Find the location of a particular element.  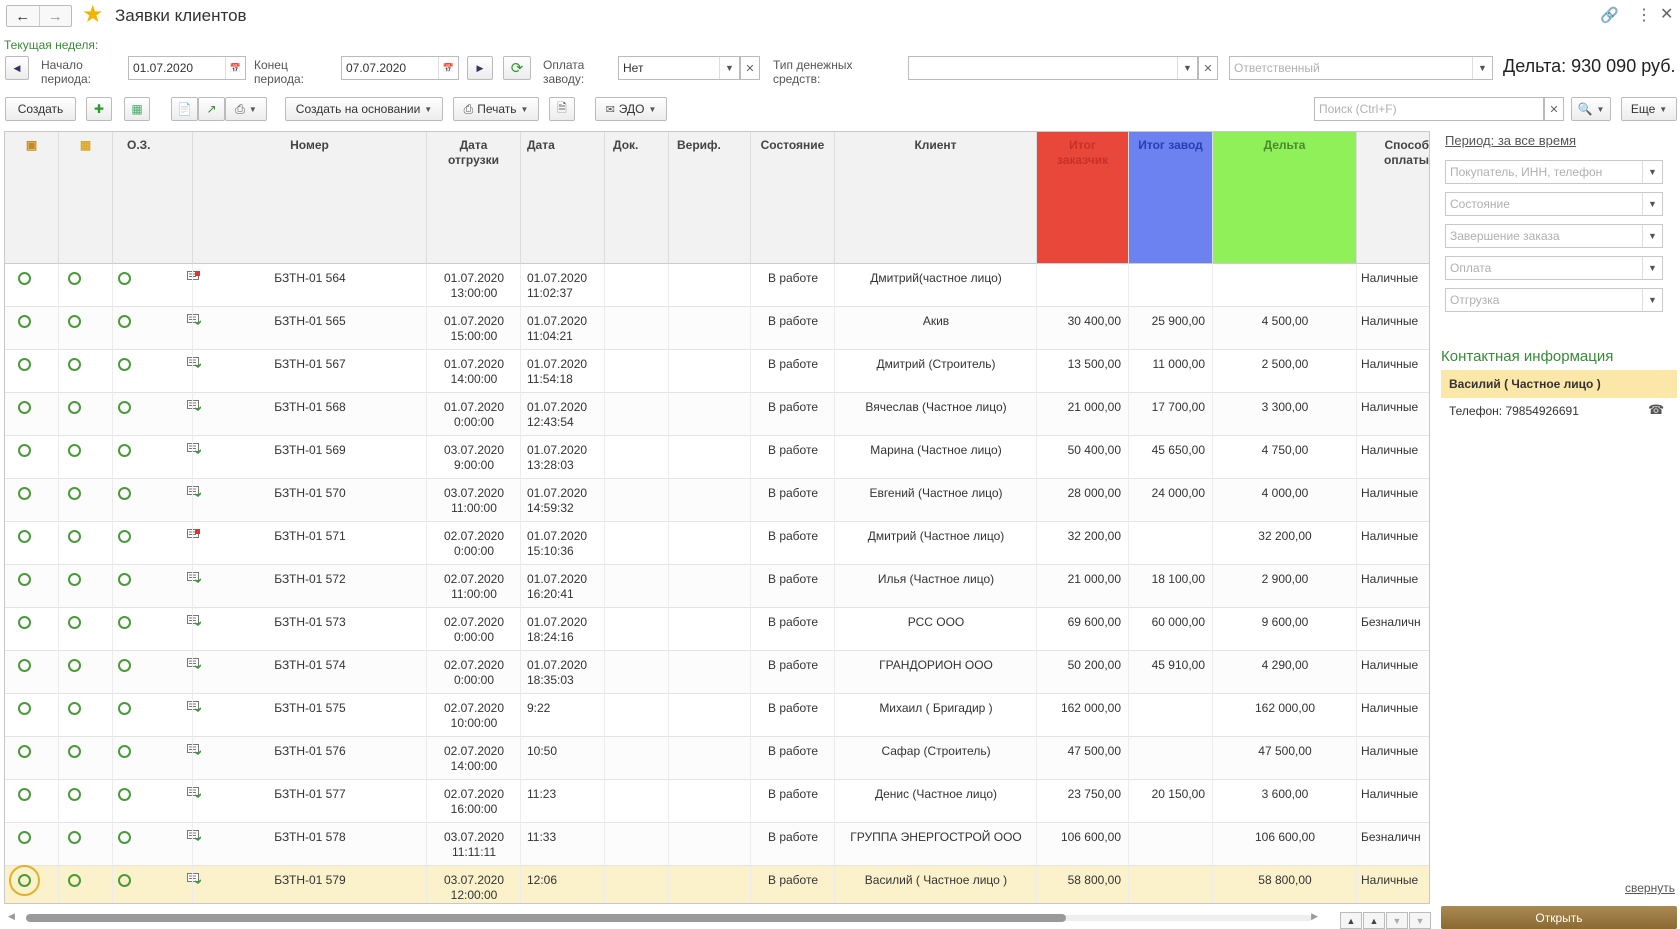

col-status2: ▦ is located at coordinates (86, 198).